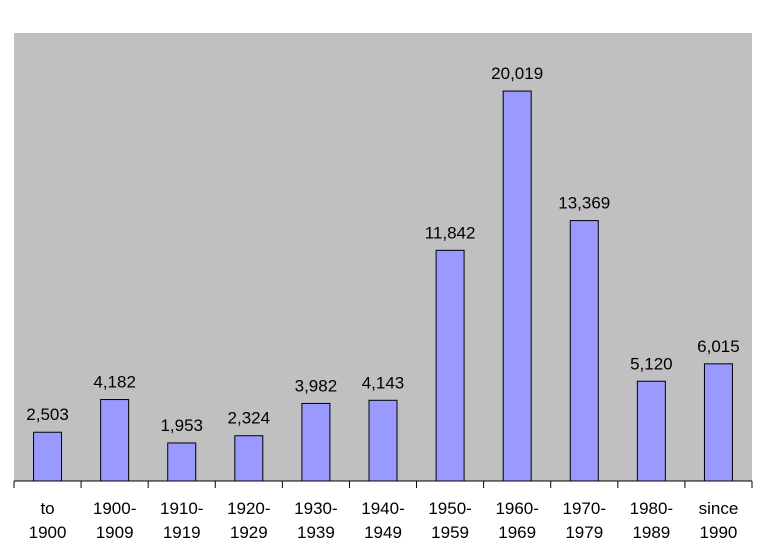 This screenshot has height=559, width=766. Describe the element at coordinates (450, 532) in the screenshot. I see `x-tick-label: 1959` at that location.